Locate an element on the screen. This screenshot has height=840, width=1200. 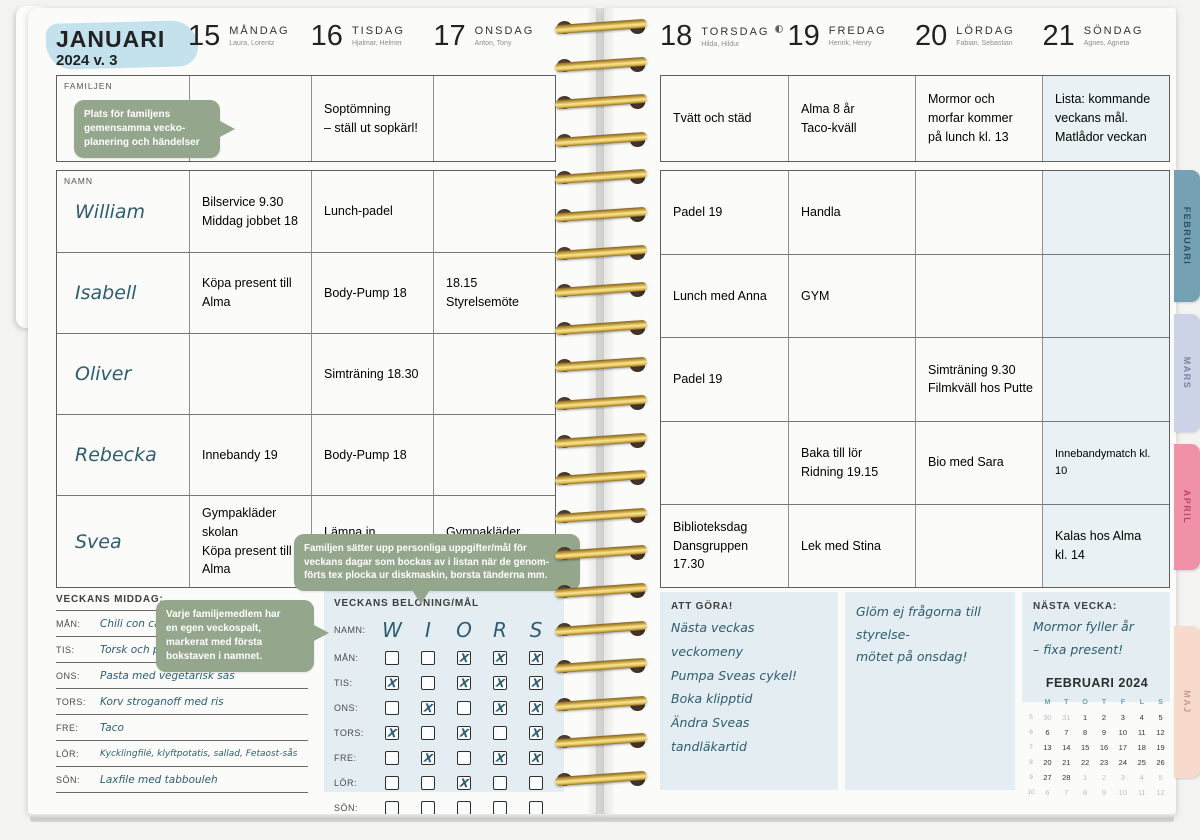
moon-phase-icon is located at coordinates (779, 29).